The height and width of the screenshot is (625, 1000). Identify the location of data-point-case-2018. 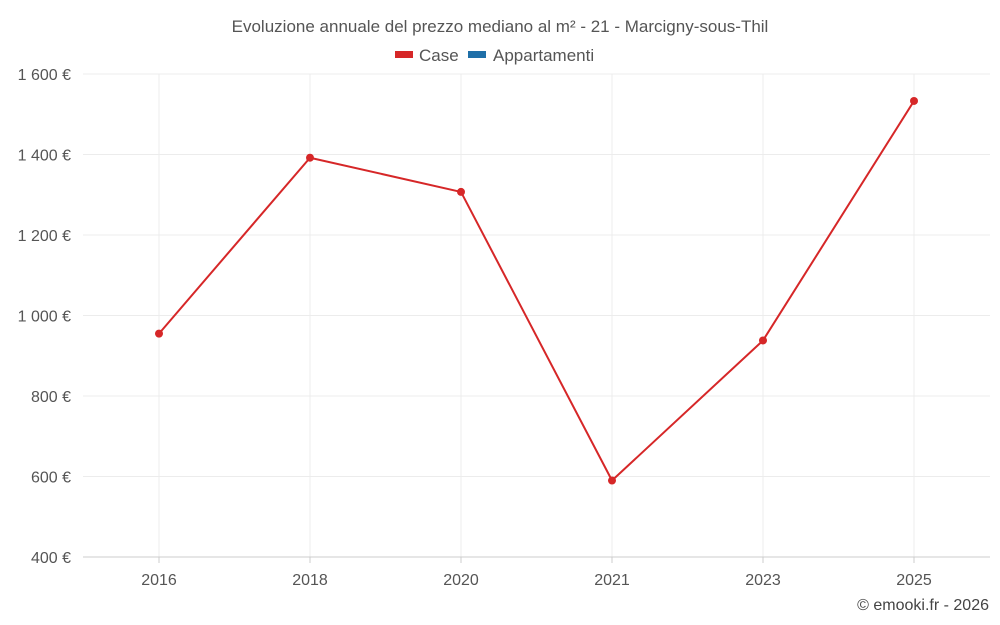
(310, 157).